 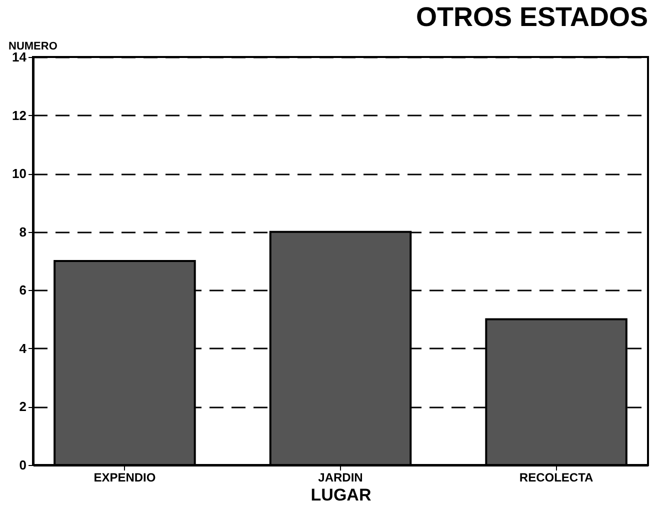 What do you see at coordinates (556, 477) in the screenshot?
I see `x-tick-label: RECOLECTA` at bounding box center [556, 477].